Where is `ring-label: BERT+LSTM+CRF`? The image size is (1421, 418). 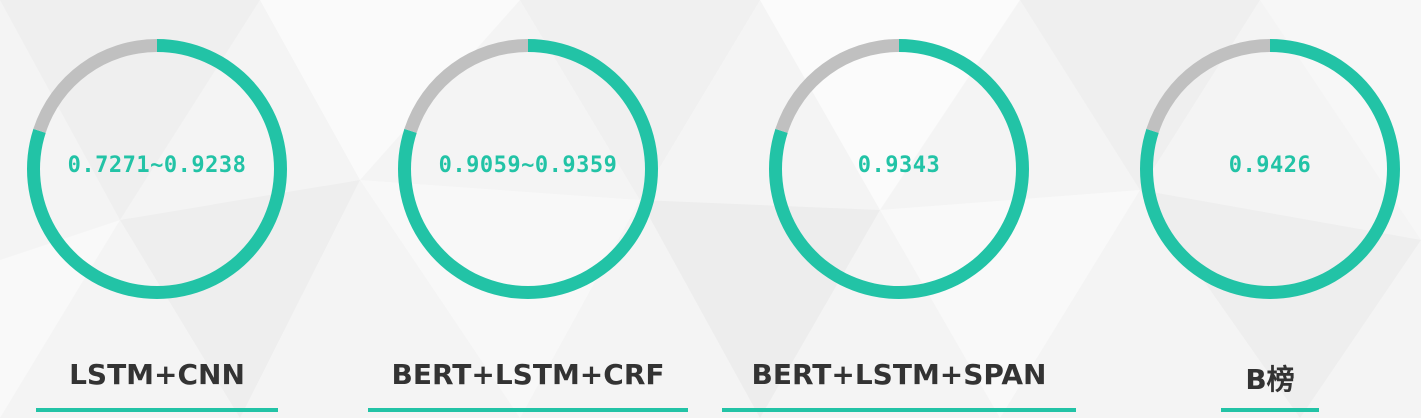
ring-label: BERT+LSTM+CRF is located at coordinates (528, 374).